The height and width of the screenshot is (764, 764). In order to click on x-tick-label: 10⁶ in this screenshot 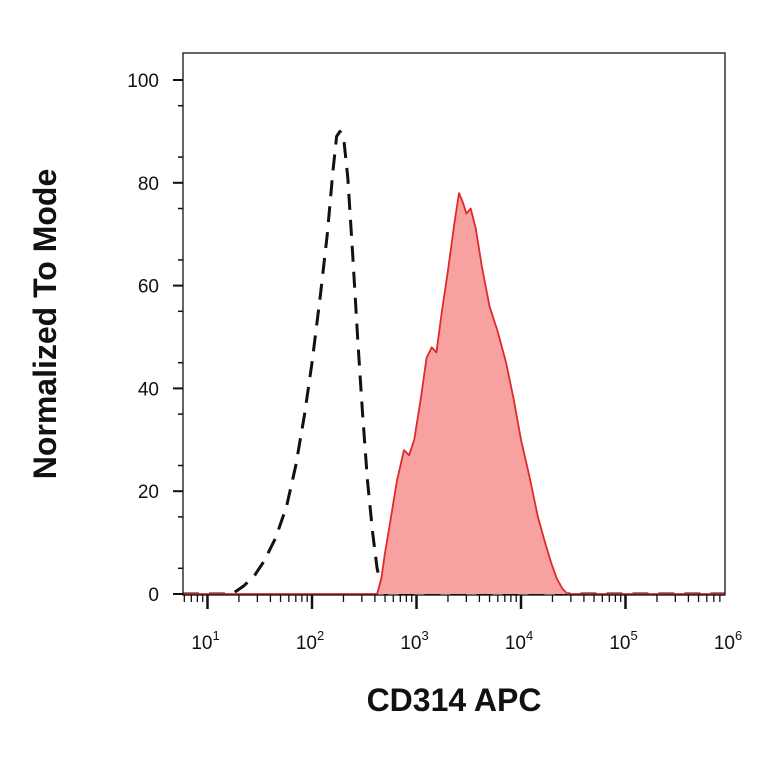, I will do `click(728, 641)`.